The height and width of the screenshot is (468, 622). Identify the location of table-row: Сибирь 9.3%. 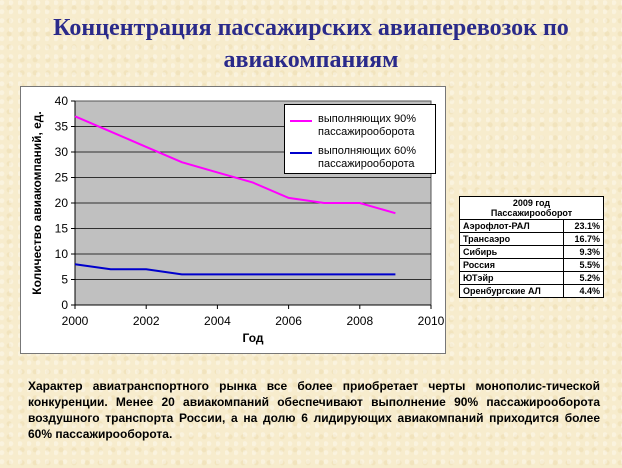
(531, 252).